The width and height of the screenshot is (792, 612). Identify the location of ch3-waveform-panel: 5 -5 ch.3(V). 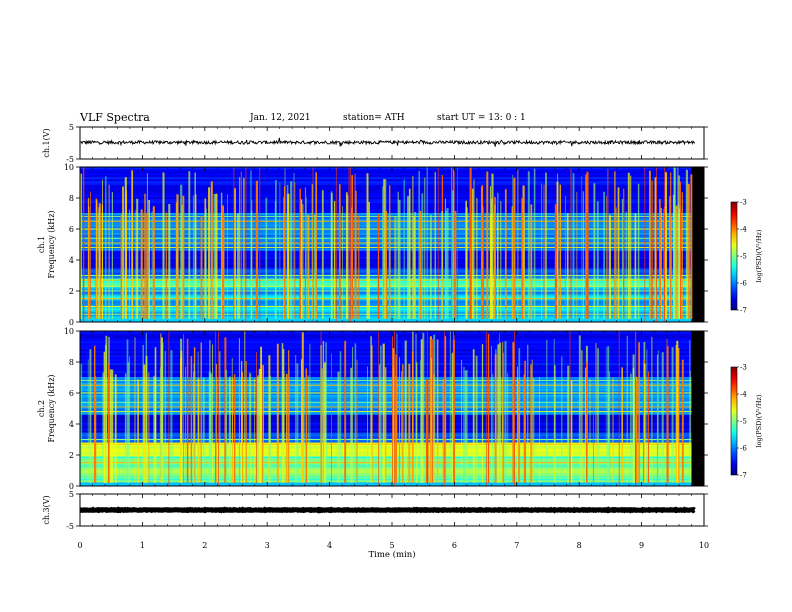
(375, 510).